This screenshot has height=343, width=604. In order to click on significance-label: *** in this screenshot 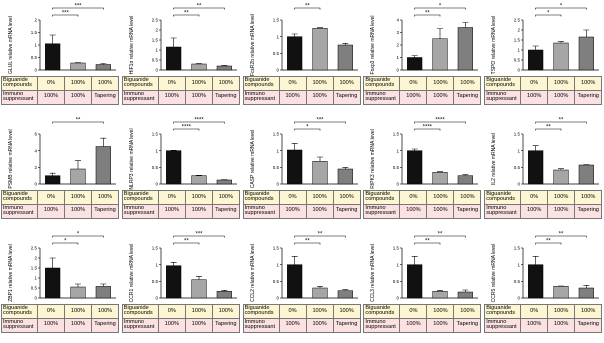, I will do `click(78, 7)`.